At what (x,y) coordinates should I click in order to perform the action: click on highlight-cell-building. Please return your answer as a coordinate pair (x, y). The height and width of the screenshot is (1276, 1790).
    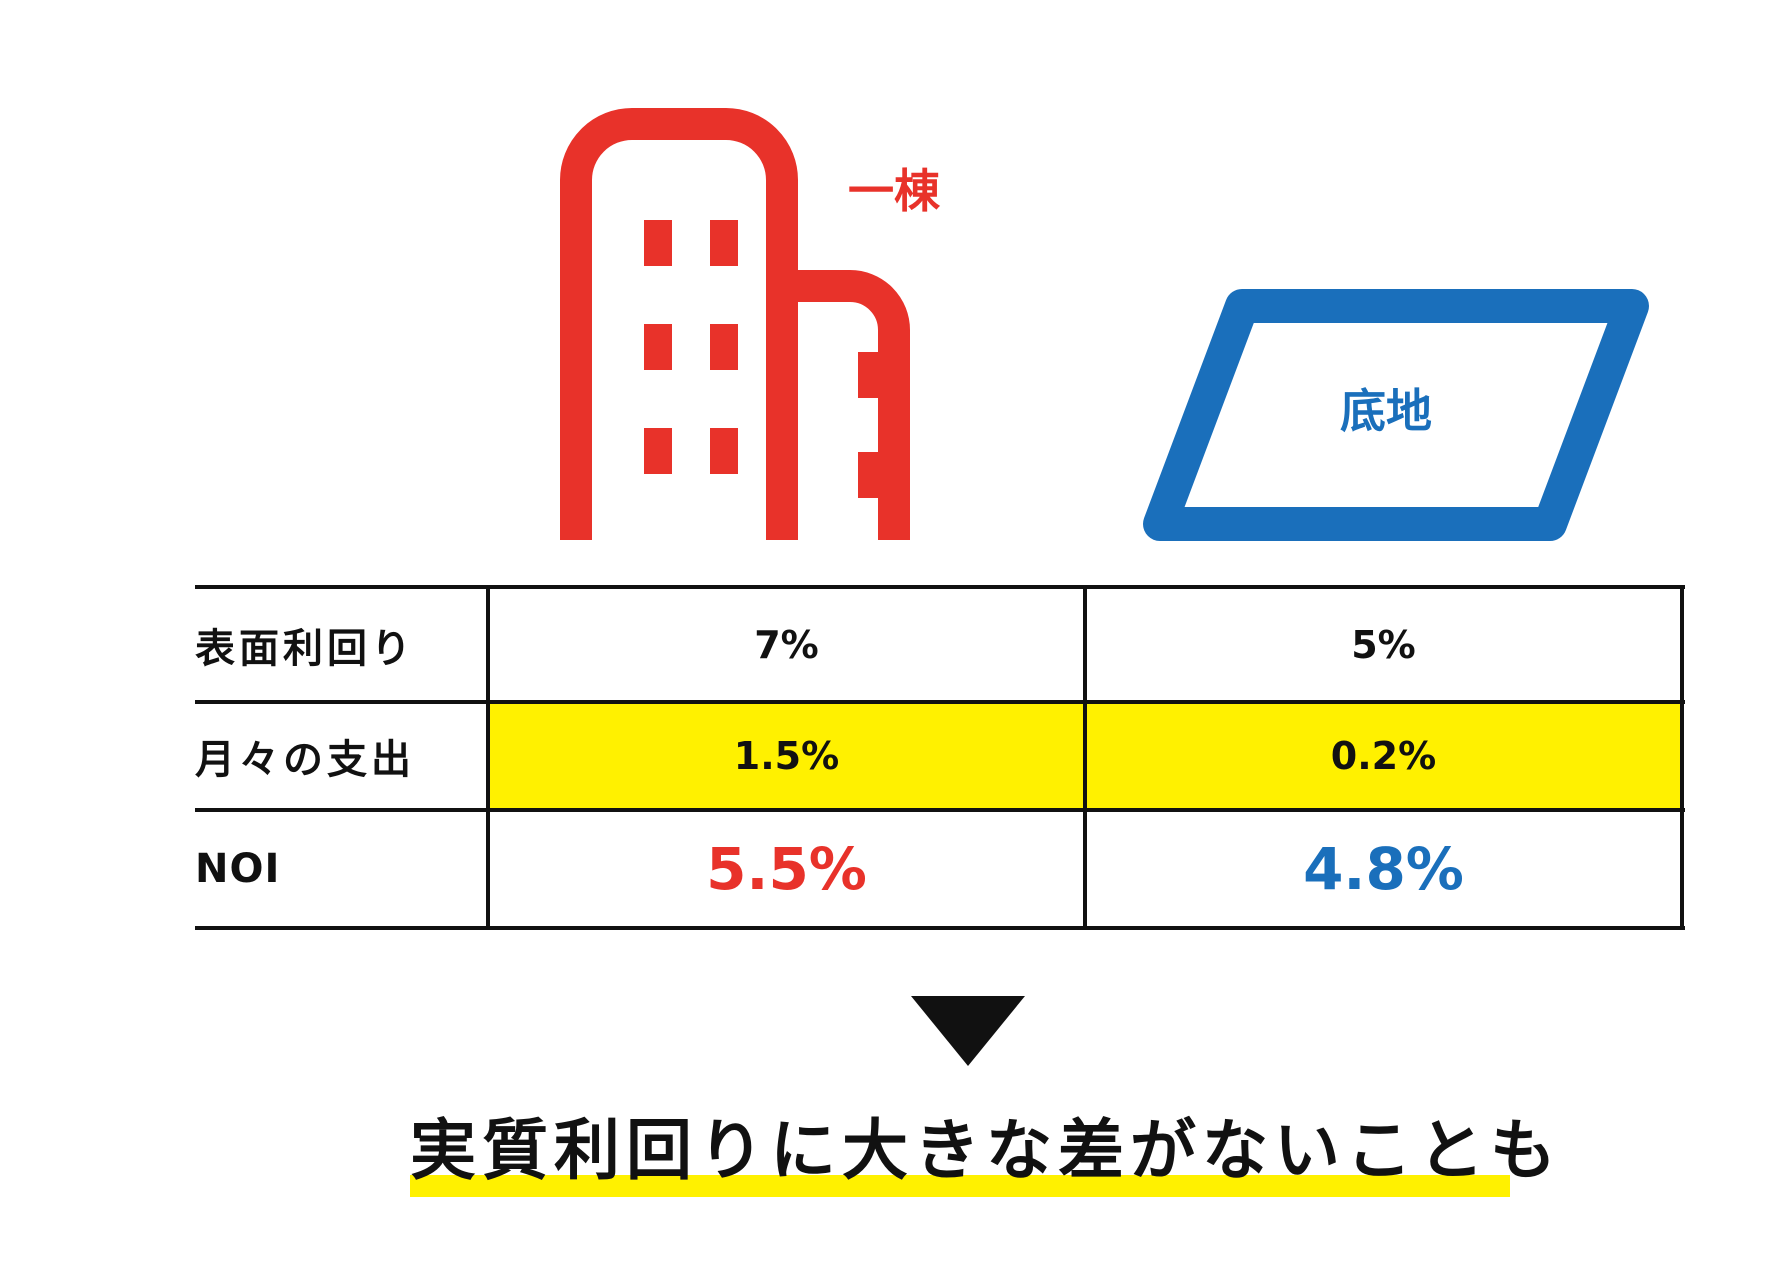
    Looking at the image, I should click on (786, 756).